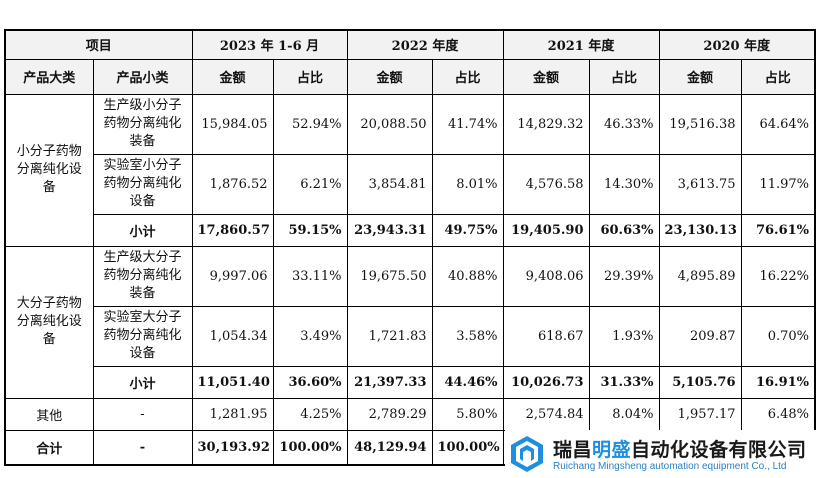 This screenshot has width=834, height=478. What do you see at coordinates (700, 184) in the screenshot?
I see `value-cell: 3,613.75` at bounding box center [700, 184].